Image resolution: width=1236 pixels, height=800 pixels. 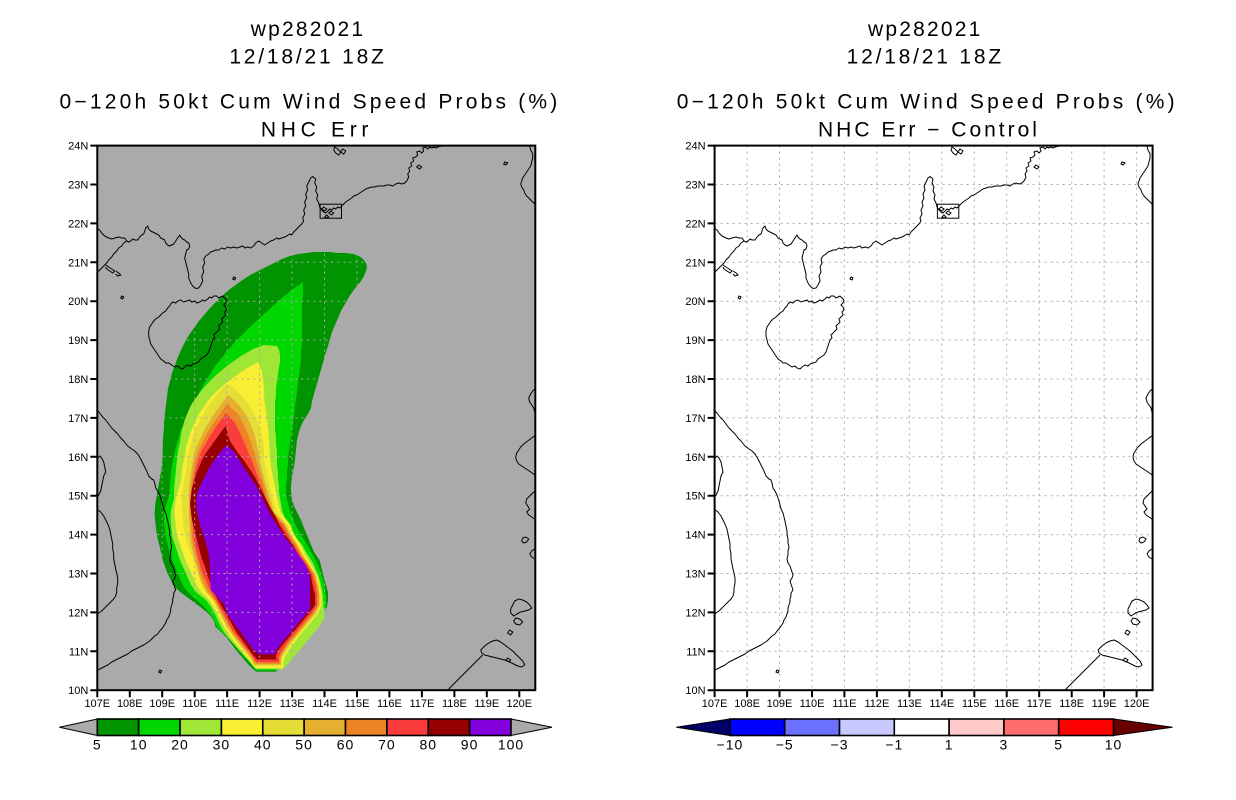 What do you see at coordinates (929, 130) in the screenshot?
I see `svg-text: NHC Err − Control` at bounding box center [929, 130].